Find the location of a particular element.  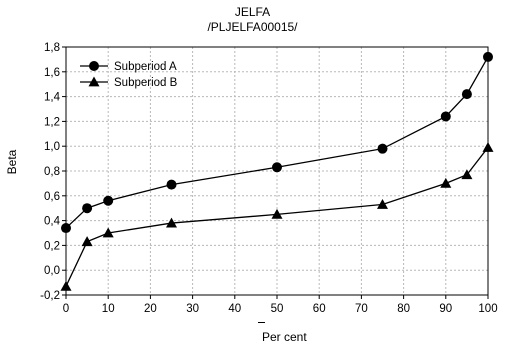

y-tick-label: -0,2 is located at coordinates (50, 296).